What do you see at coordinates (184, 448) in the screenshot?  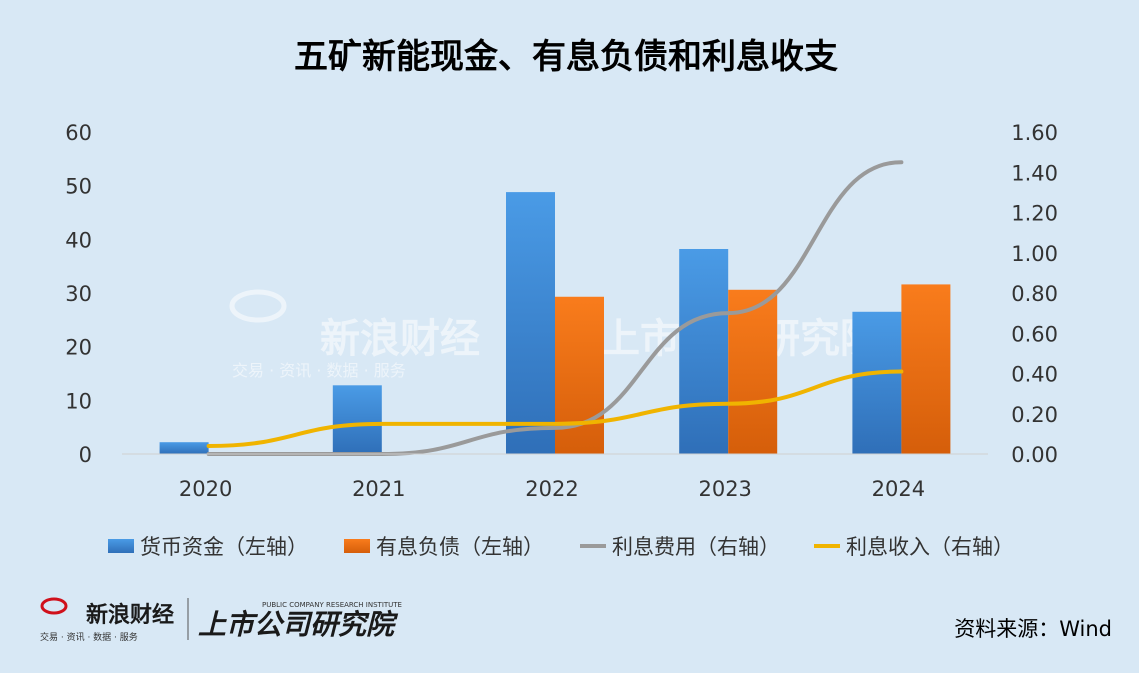 I see `bar-cash-2020` at bounding box center [184, 448].